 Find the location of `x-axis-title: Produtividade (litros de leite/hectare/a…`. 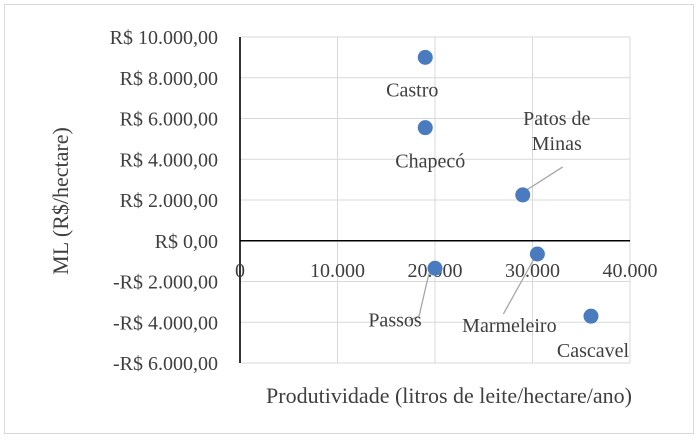

x-axis-title: Produtividade (litros de leite/hectare/a… is located at coordinates (449, 395).